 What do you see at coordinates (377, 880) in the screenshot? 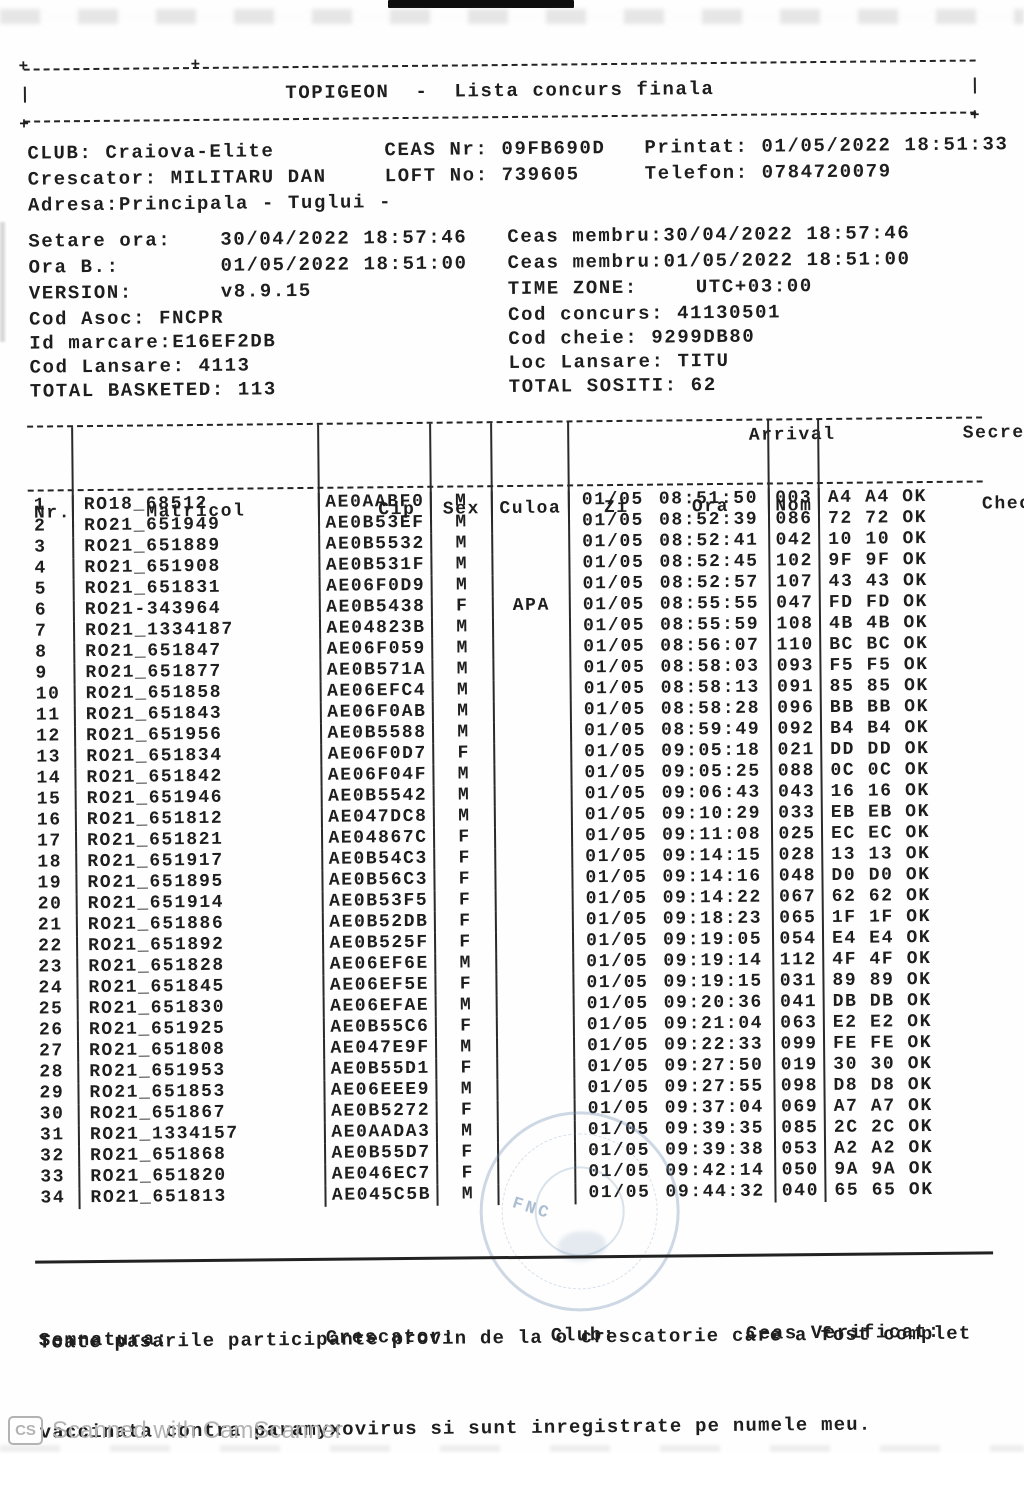
I see `cell-cip: AE0B56C3` at bounding box center [377, 880].